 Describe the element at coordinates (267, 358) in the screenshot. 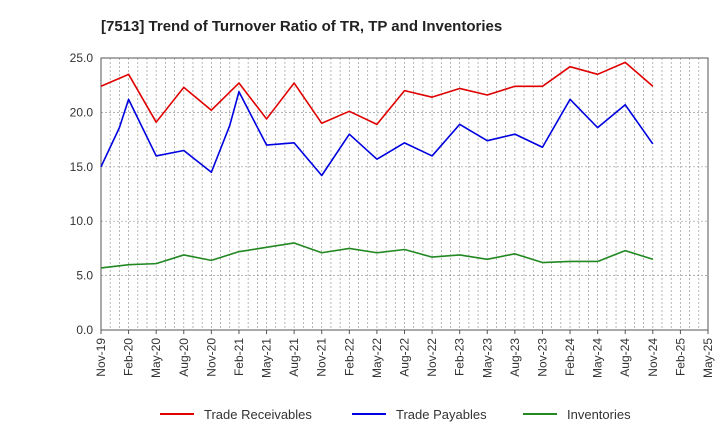

I see `x-tick-label: May-21` at that location.